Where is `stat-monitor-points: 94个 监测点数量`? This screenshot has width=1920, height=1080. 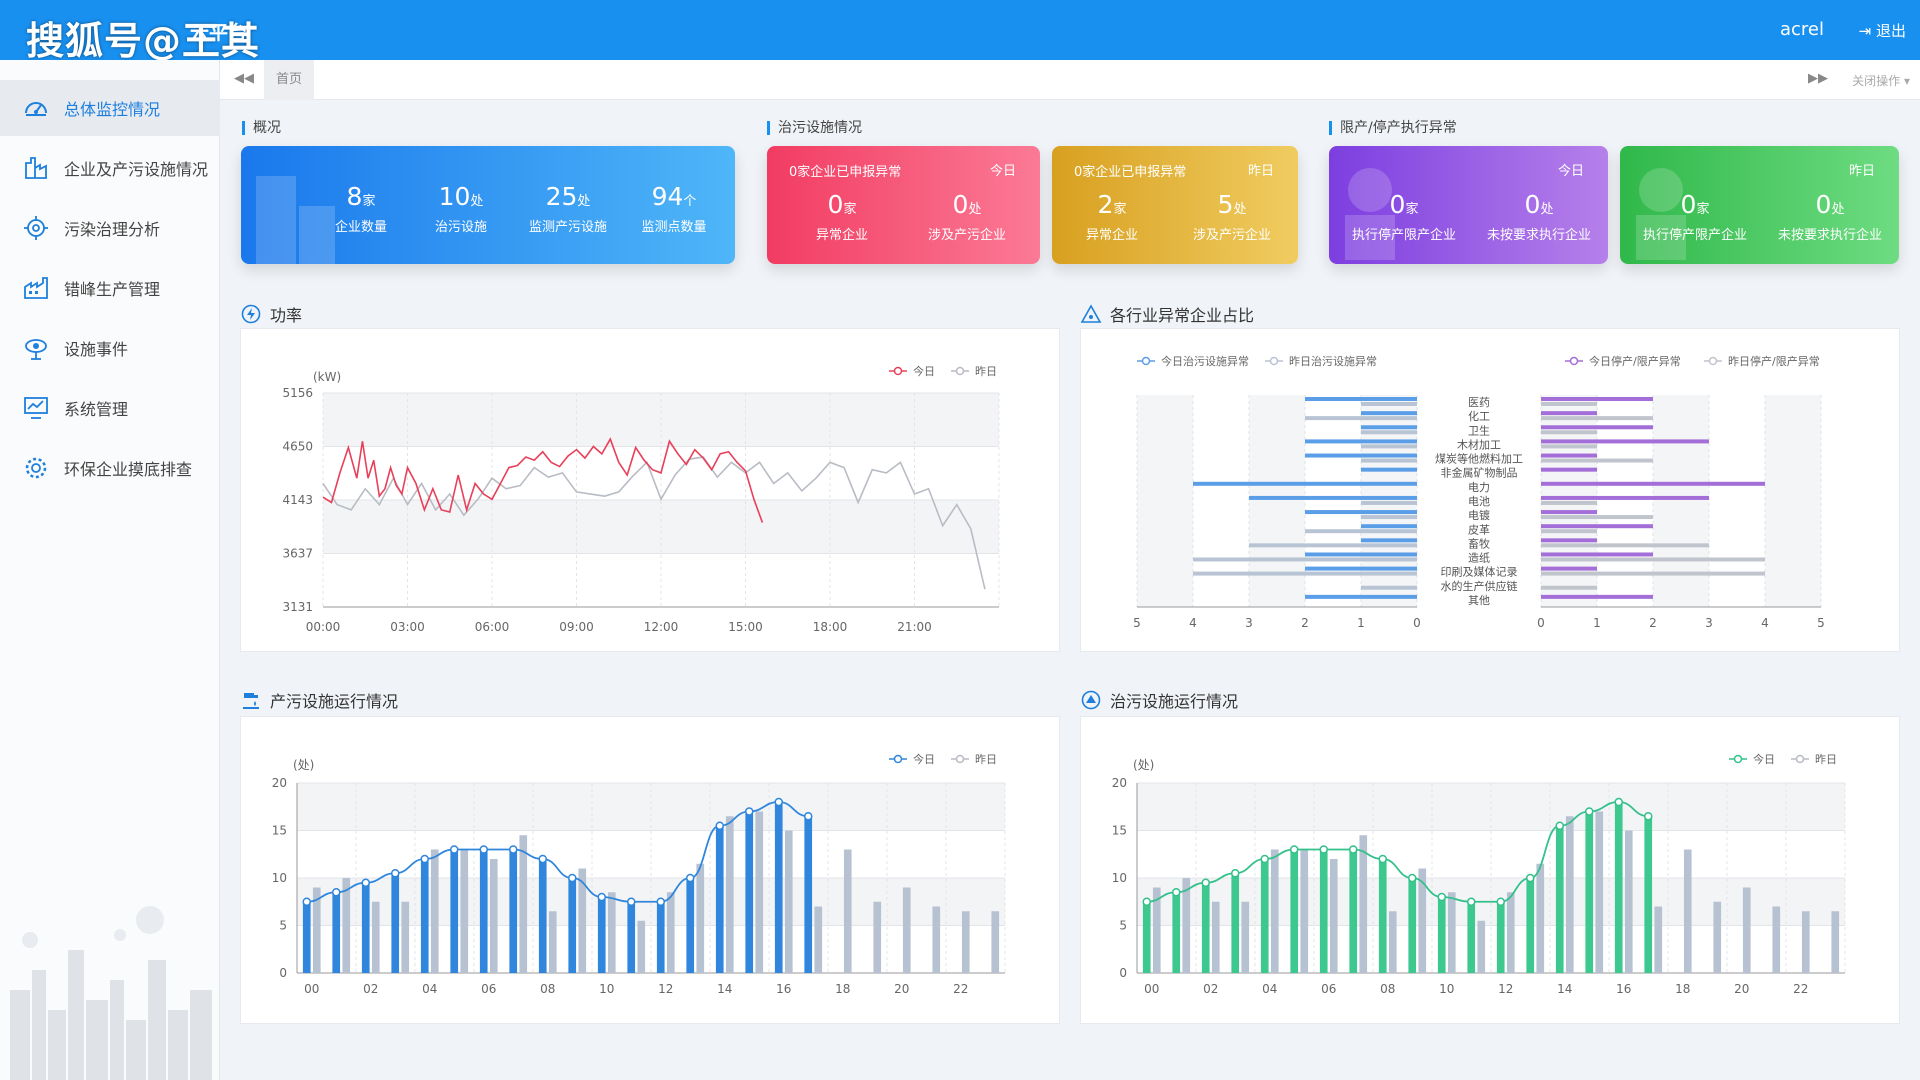 stat-monitor-points: 94个 监测点数量 is located at coordinates (674, 208).